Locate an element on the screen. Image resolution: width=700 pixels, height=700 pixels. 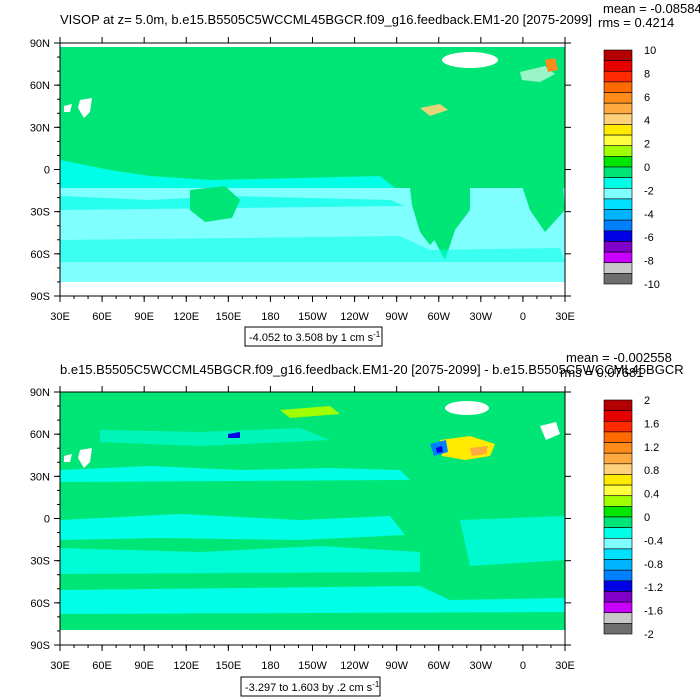
panel-2-pacific-lime is located at coordinates (310, 412).